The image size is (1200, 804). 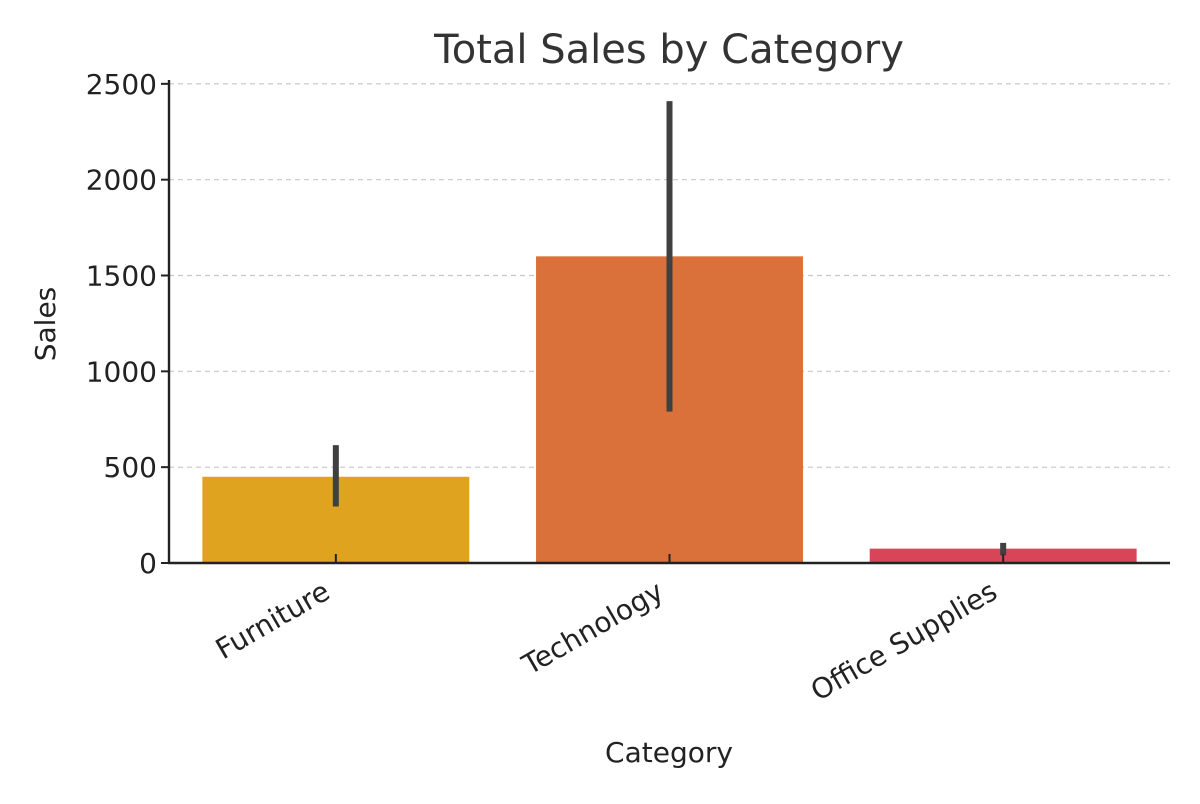 What do you see at coordinates (121, 84) in the screenshot?
I see `y-tick-label: 2500` at bounding box center [121, 84].